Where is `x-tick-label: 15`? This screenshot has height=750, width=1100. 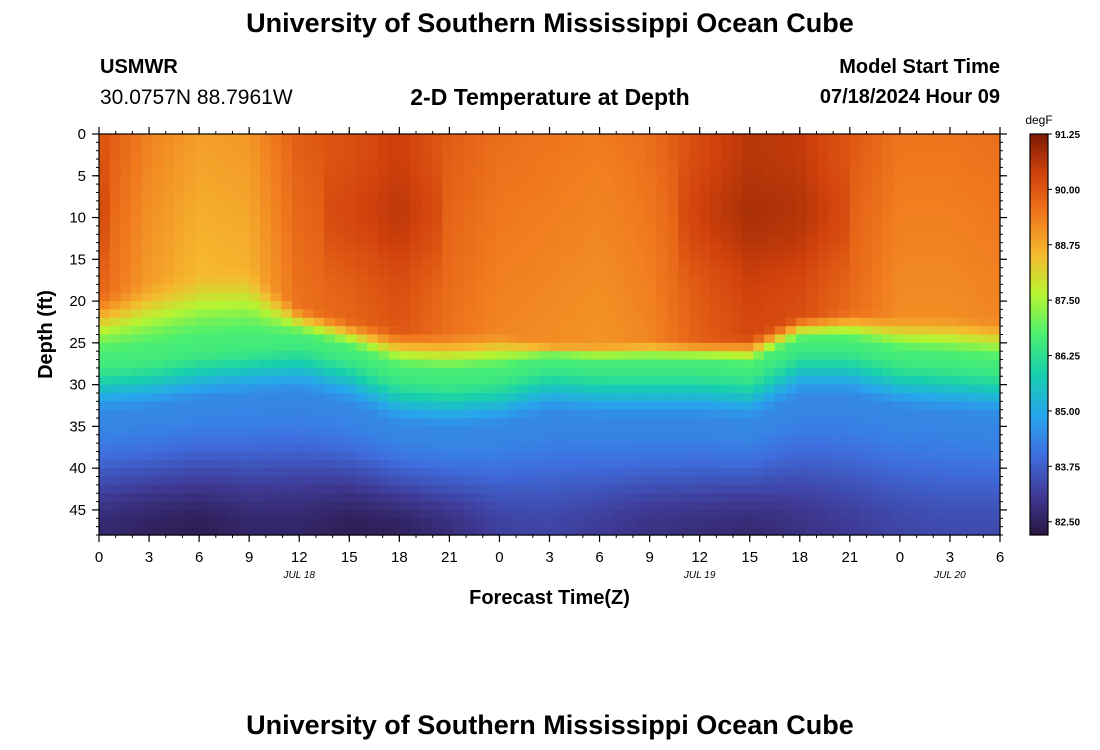 x-tick-label: 15 is located at coordinates (749, 557).